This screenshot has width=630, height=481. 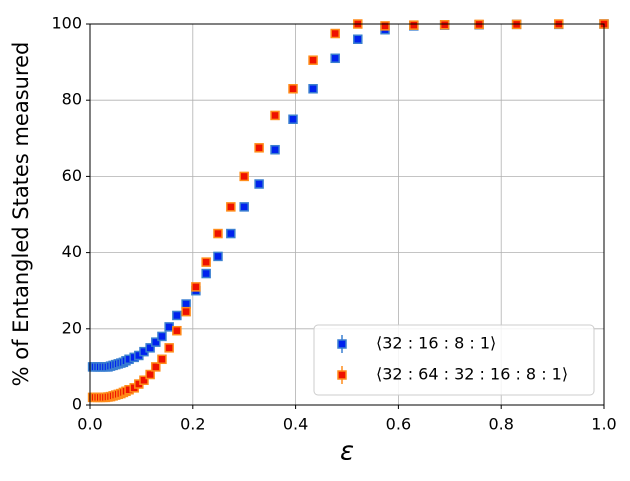 What do you see at coordinates (21, 214) in the screenshot?
I see `y-axis-label: % of Entangled States measured` at bounding box center [21, 214].